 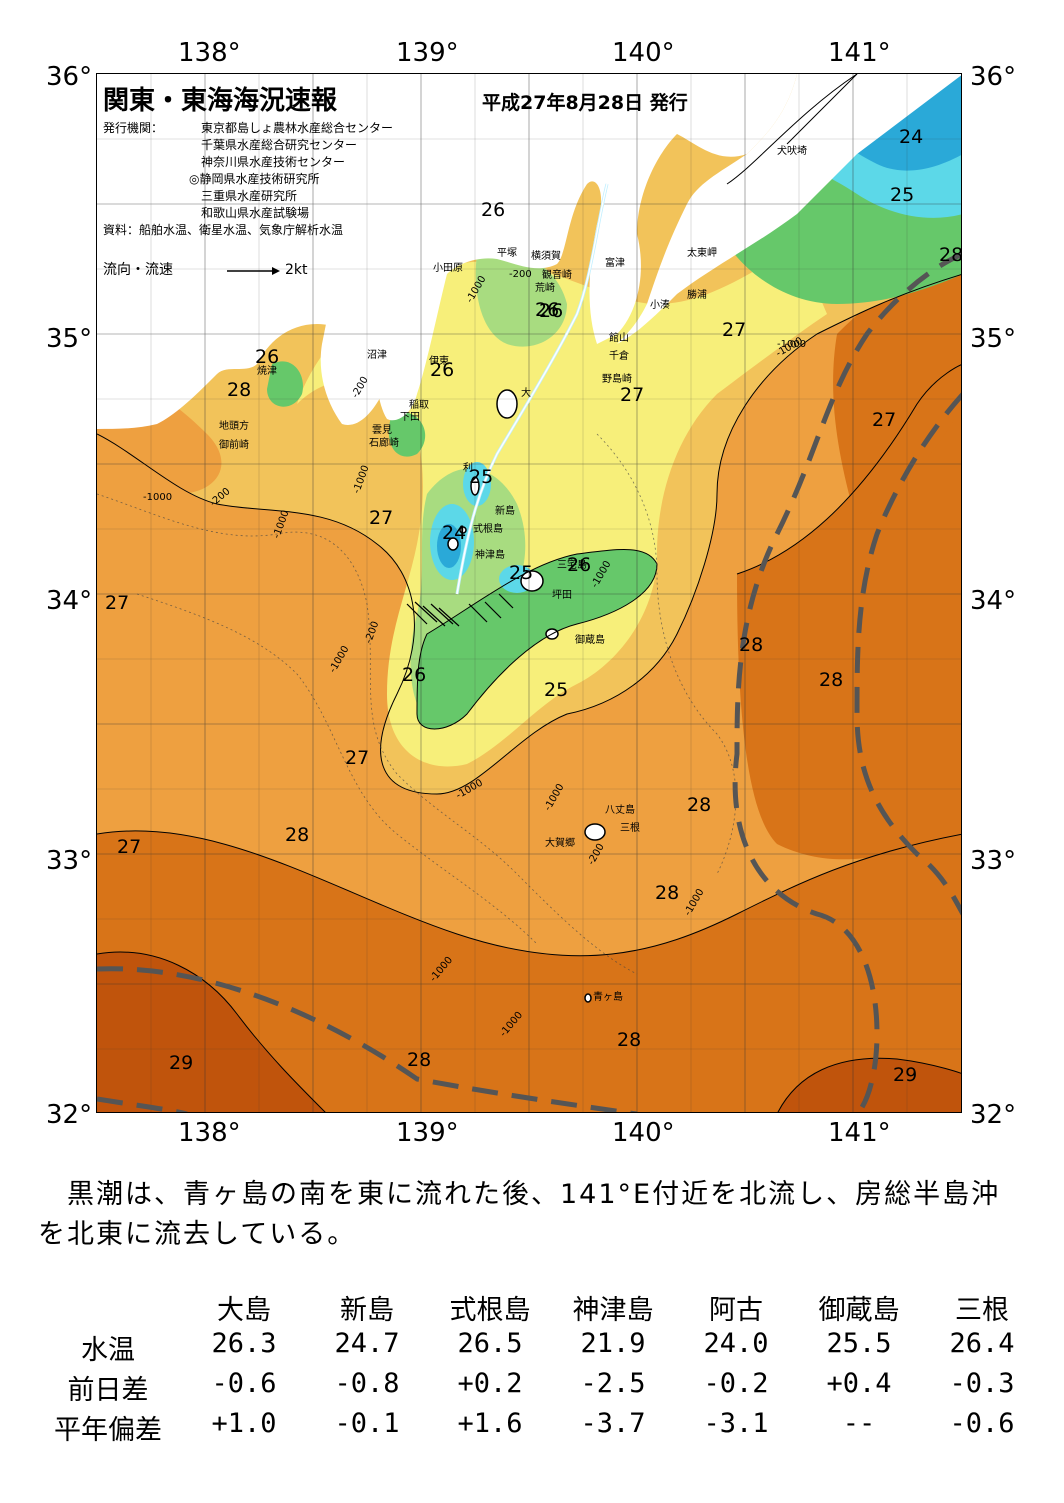 What do you see at coordinates (736, 1310) in the screenshot?
I see `station-header: 阿古` at bounding box center [736, 1310].